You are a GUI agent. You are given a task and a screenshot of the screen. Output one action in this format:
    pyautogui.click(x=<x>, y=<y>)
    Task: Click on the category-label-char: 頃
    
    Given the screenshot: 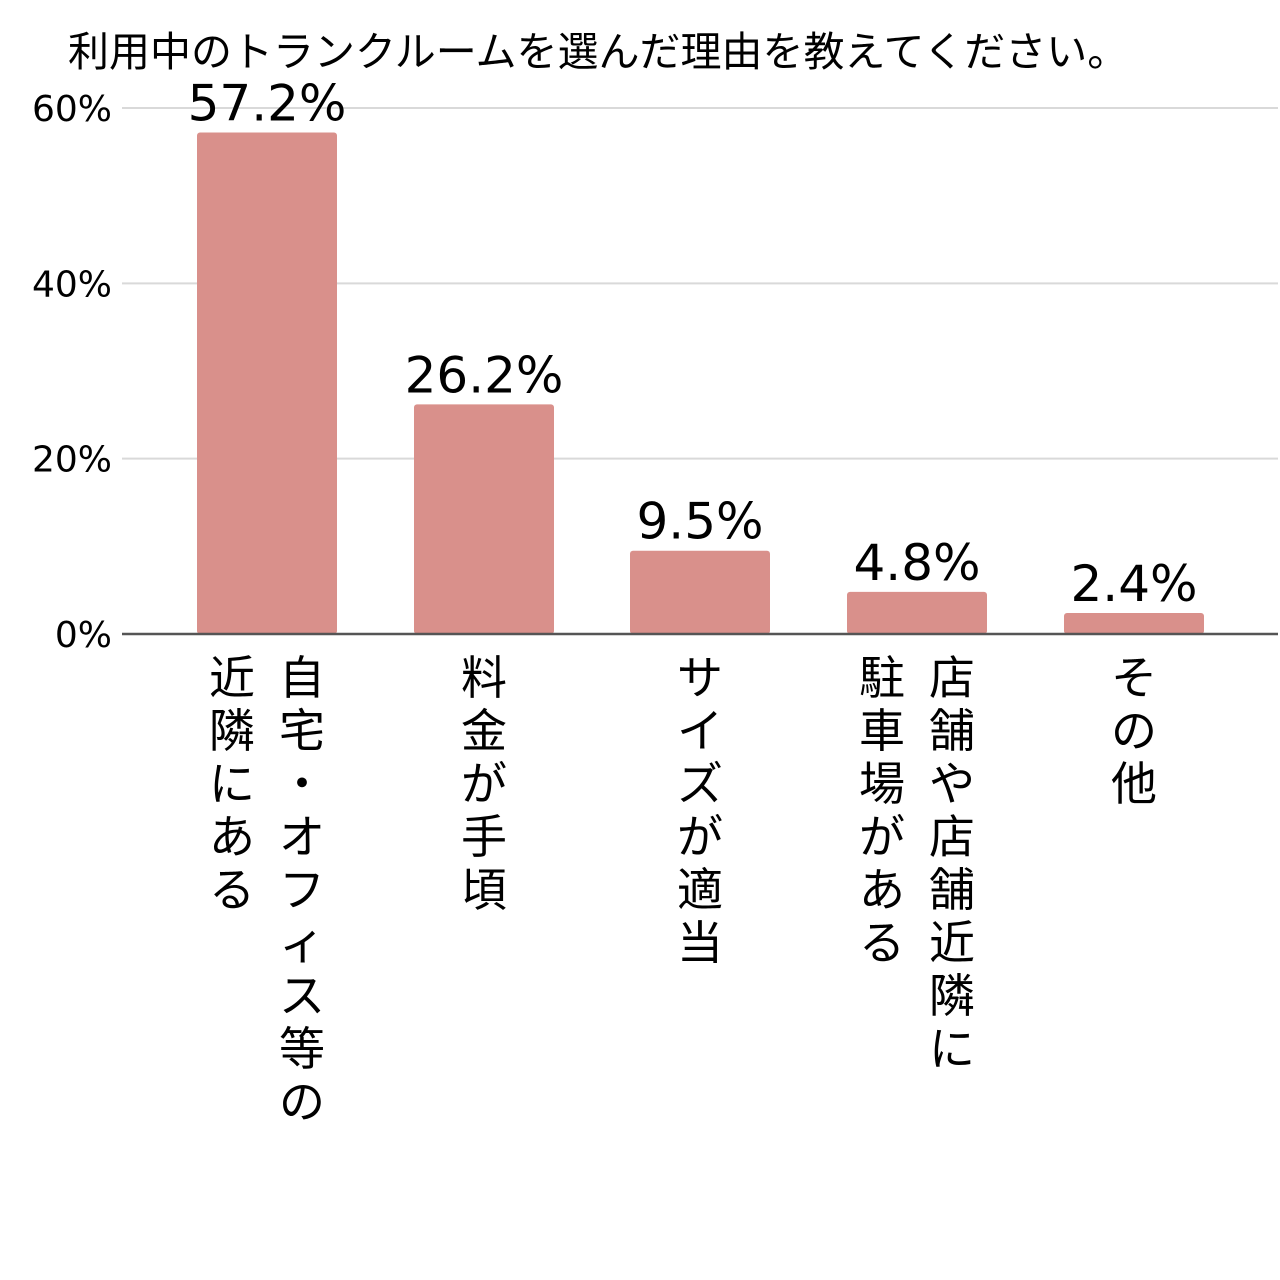 What is the action you would take?
    pyautogui.click(x=484, y=890)
    